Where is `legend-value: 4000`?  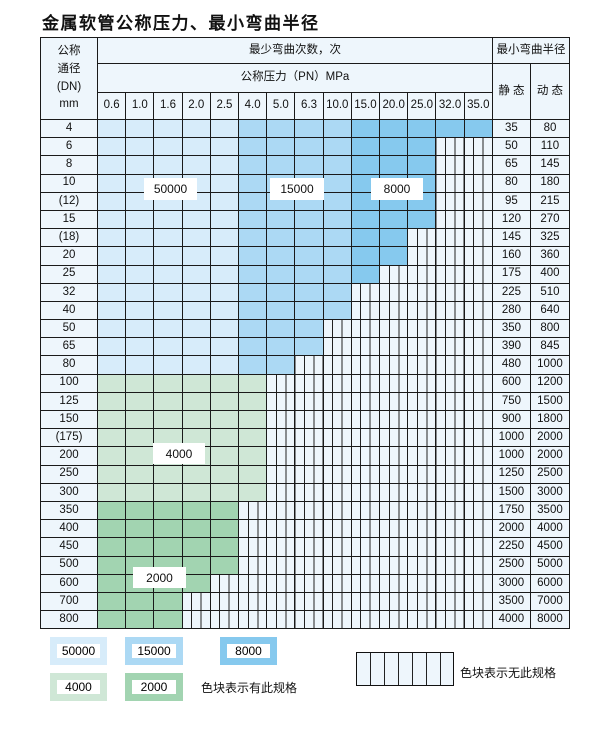
legend-value: 4000 is located at coordinates (78, 687).